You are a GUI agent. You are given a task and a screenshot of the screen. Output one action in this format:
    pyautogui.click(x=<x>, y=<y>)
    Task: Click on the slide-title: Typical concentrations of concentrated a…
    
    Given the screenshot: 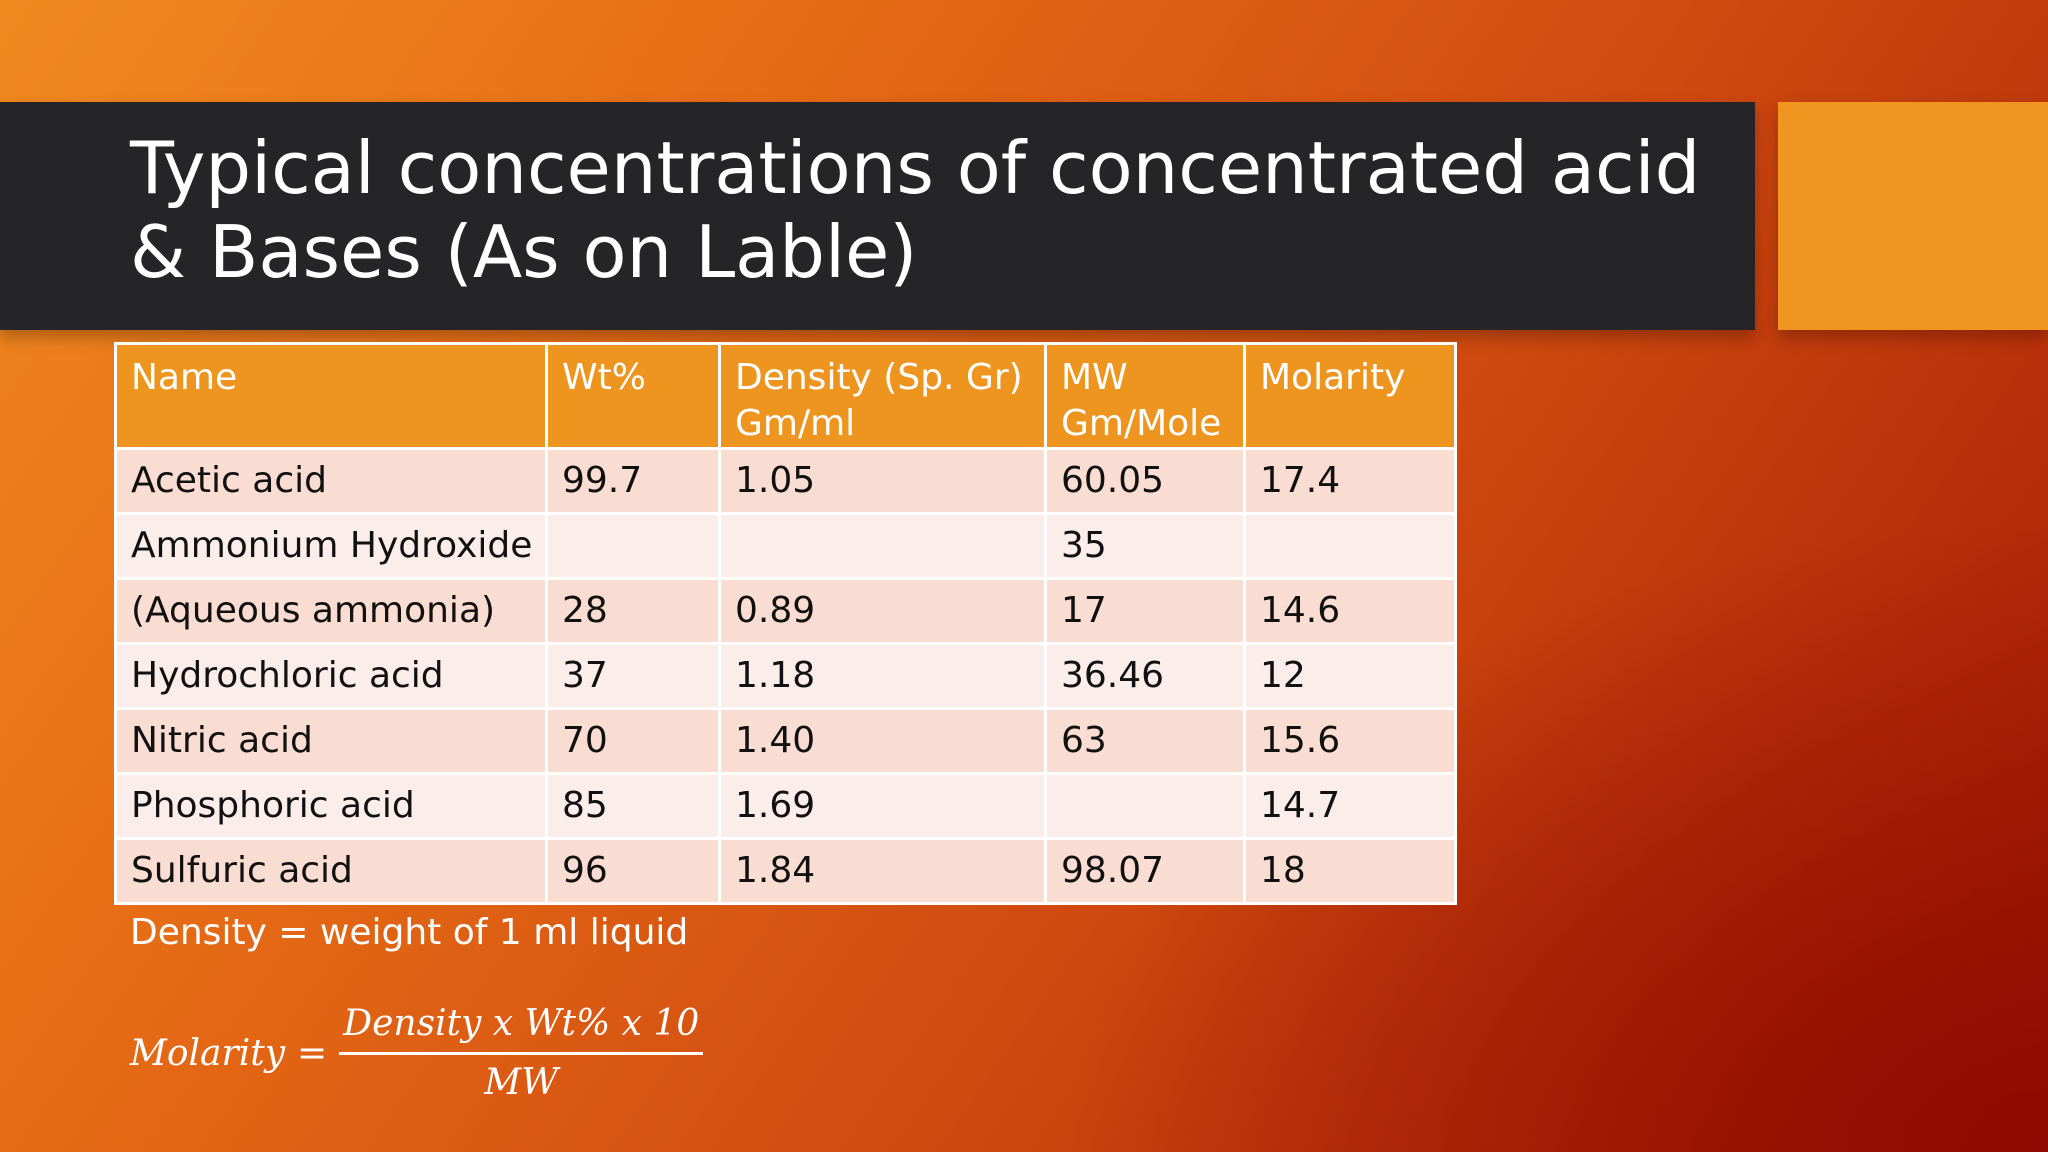 What is the action you would take?
    pyautogui.click(x=915, y=210)
    